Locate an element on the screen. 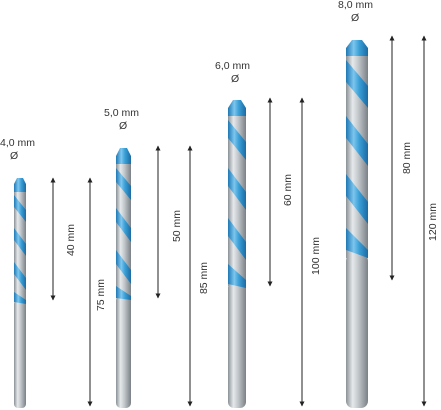 This screenshot has width=441, height=410. drill-bit-body-4mm is located at coordinates (20, 293).